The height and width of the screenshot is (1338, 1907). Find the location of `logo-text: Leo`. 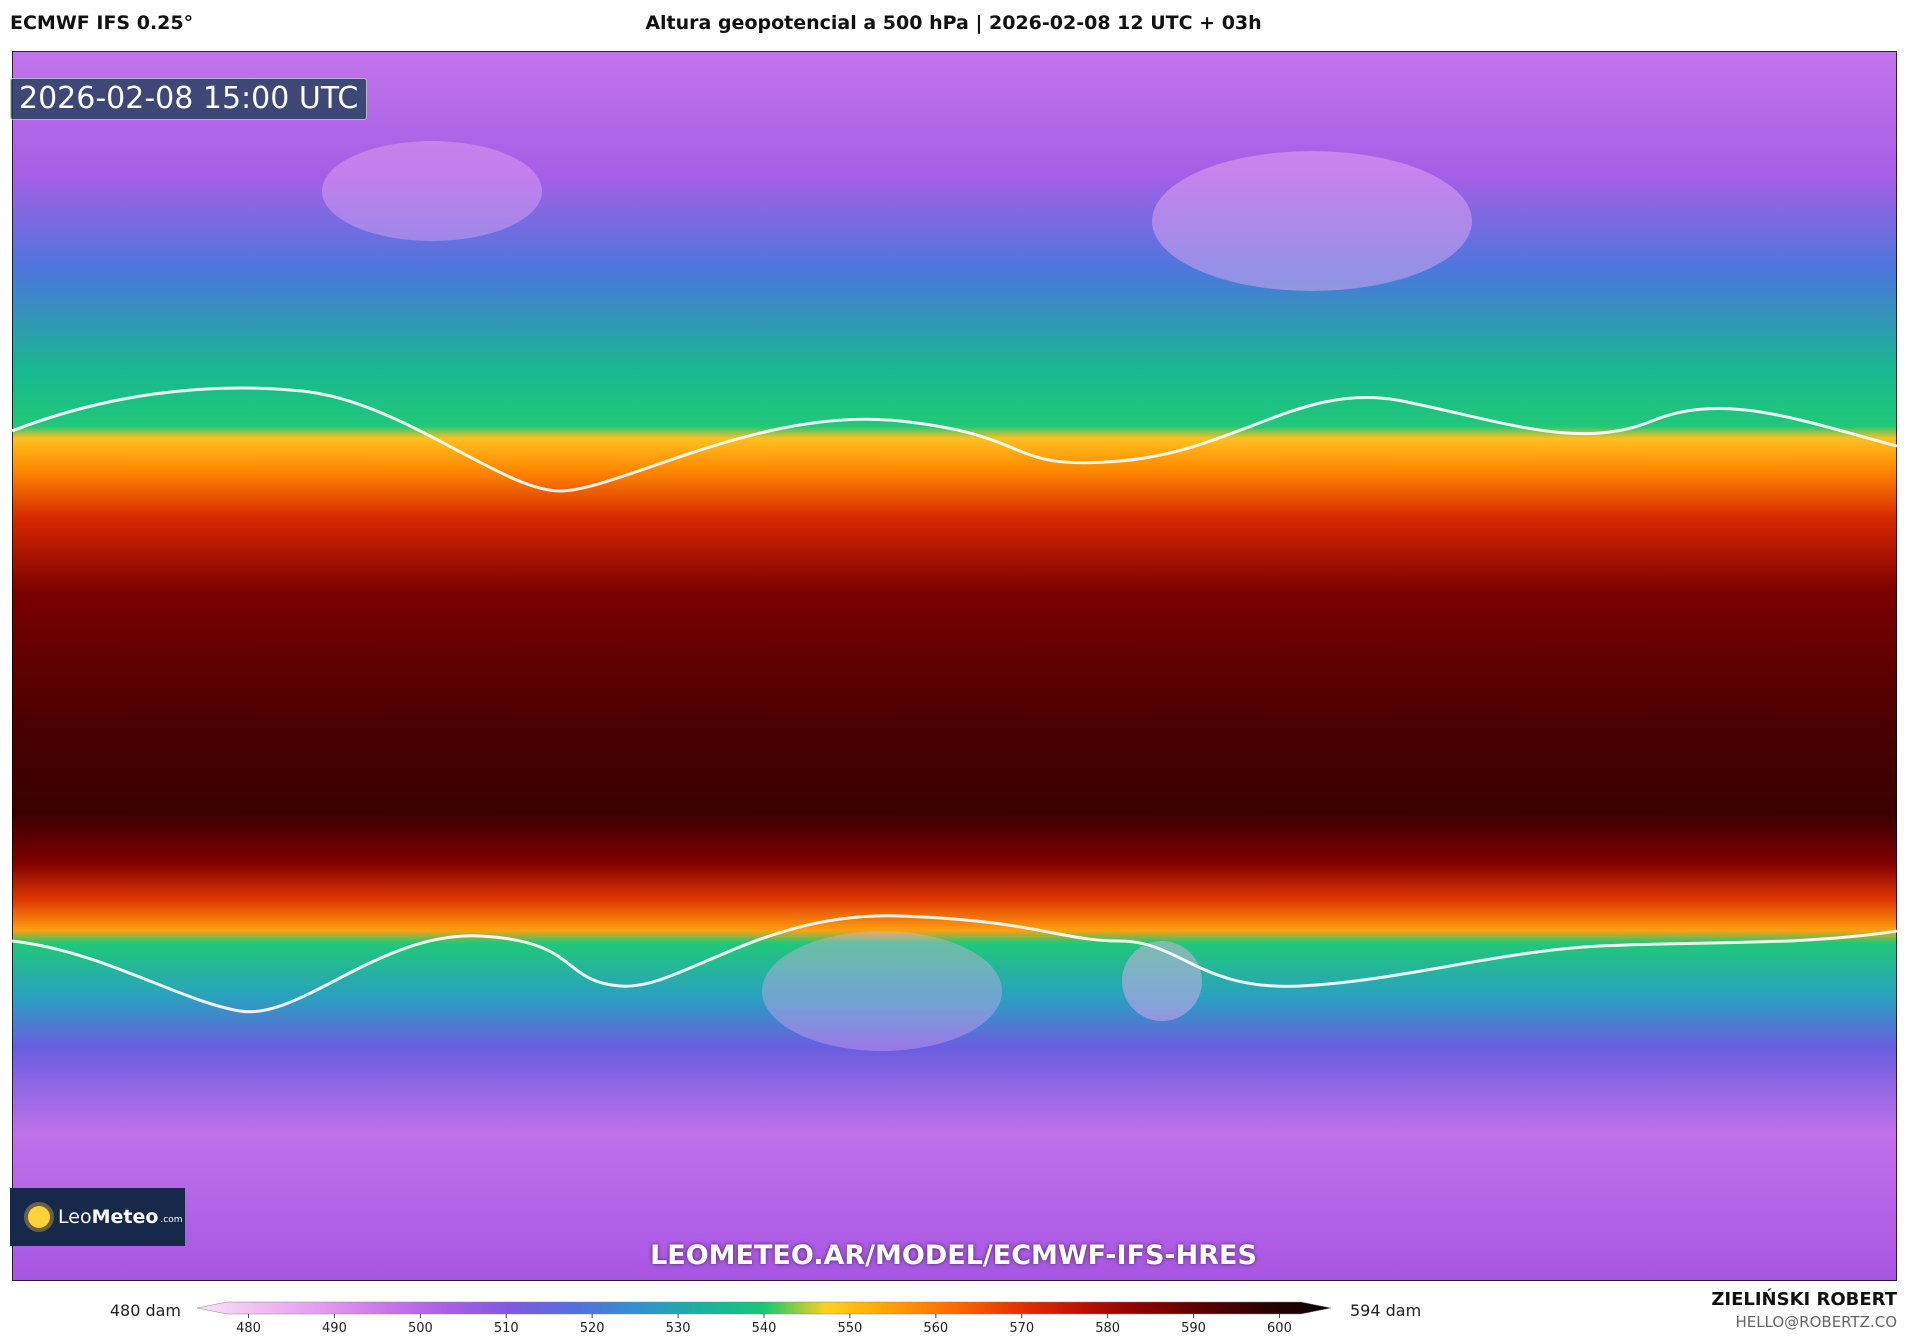

logo-text: Leo is located at coordinates (75, 1217).